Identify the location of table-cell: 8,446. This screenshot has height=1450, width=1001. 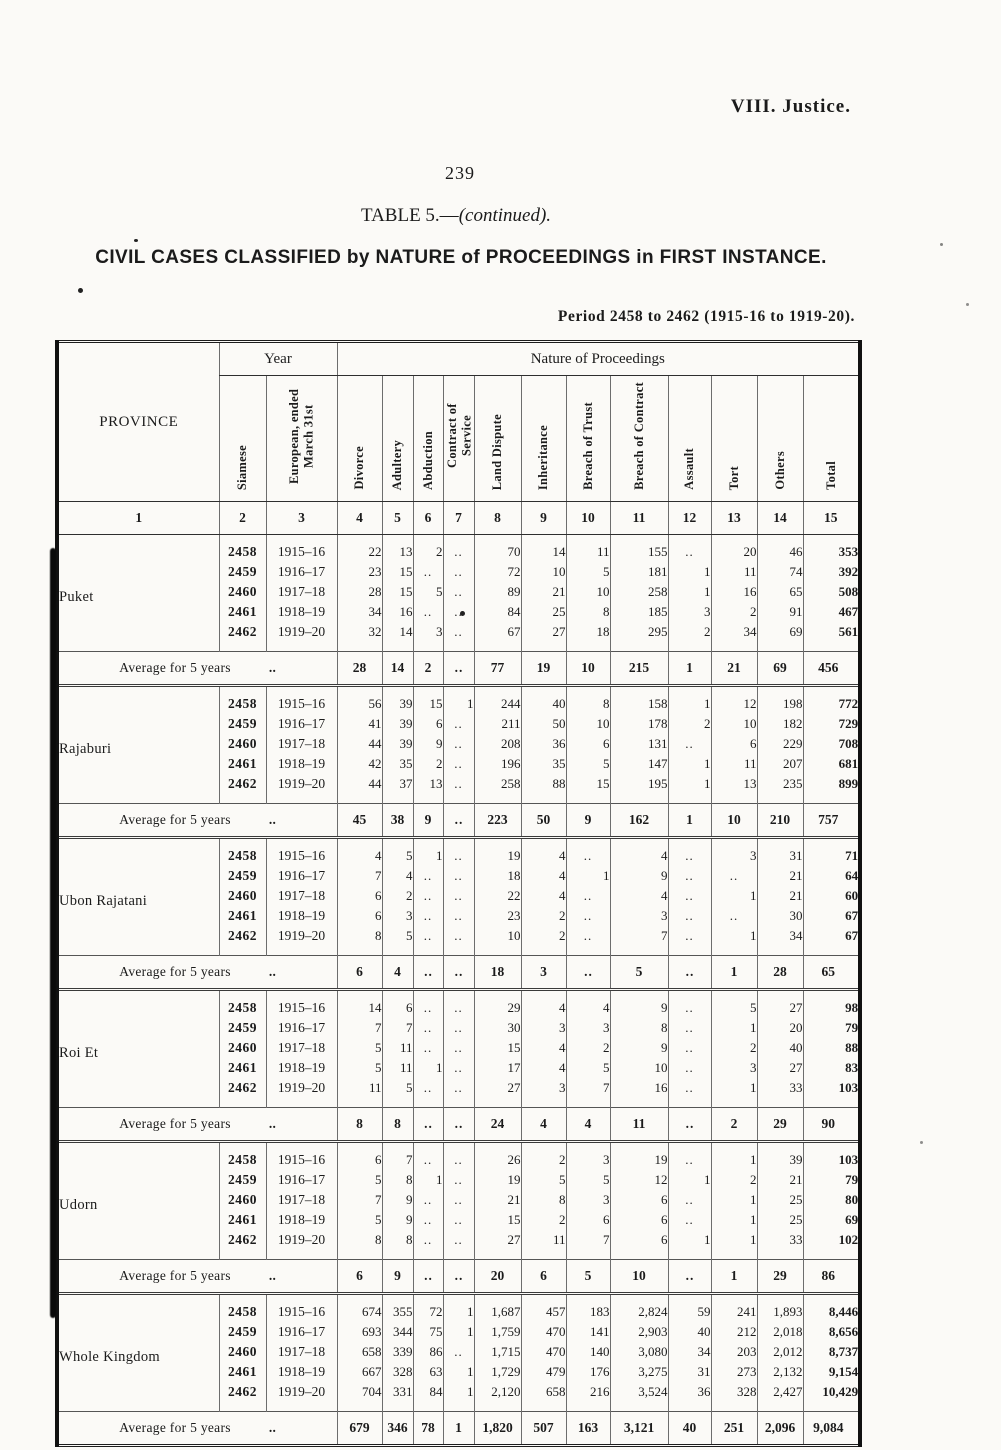
(831, 1307).